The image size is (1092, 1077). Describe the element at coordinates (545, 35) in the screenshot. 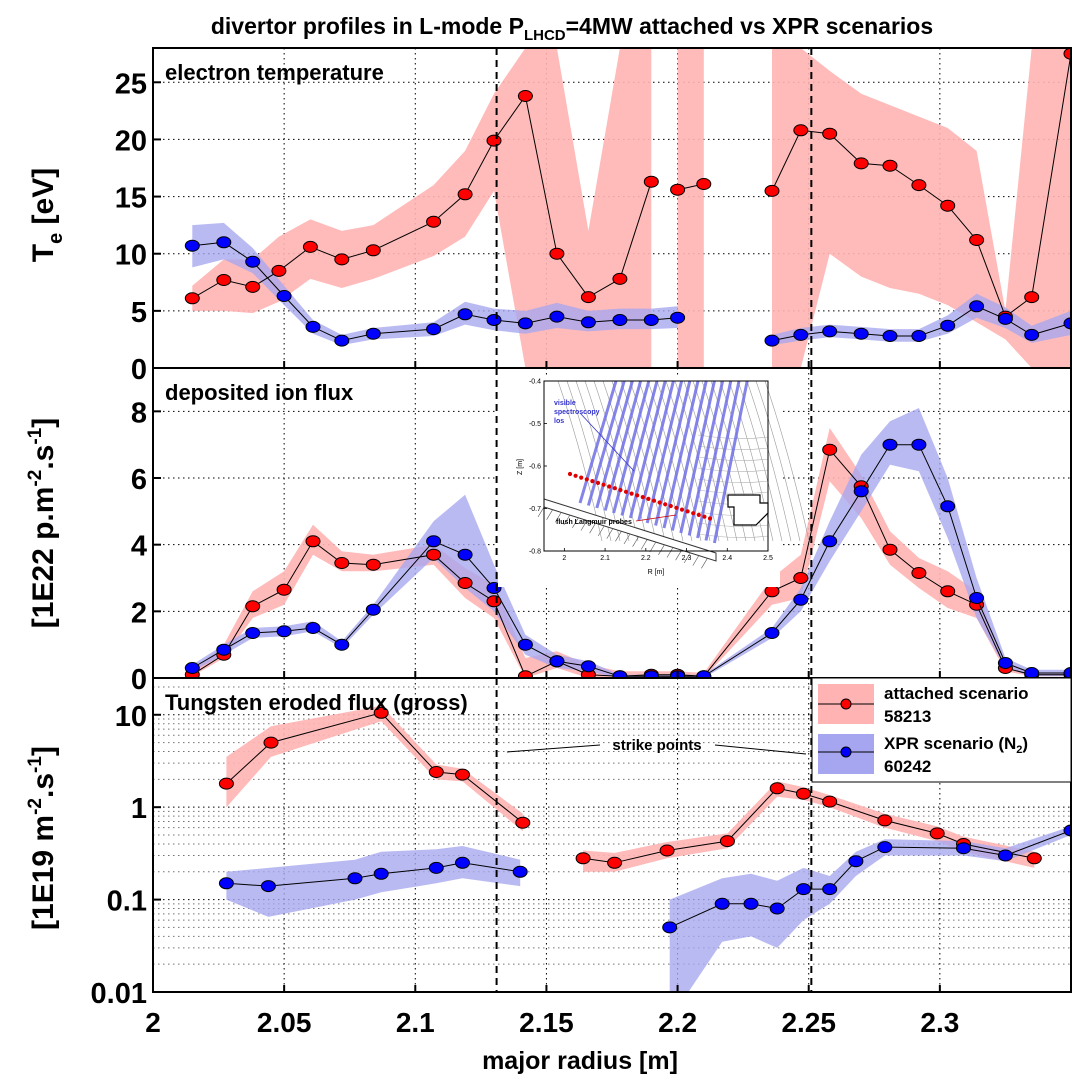

I see `title-sub: LHCD` at that location.